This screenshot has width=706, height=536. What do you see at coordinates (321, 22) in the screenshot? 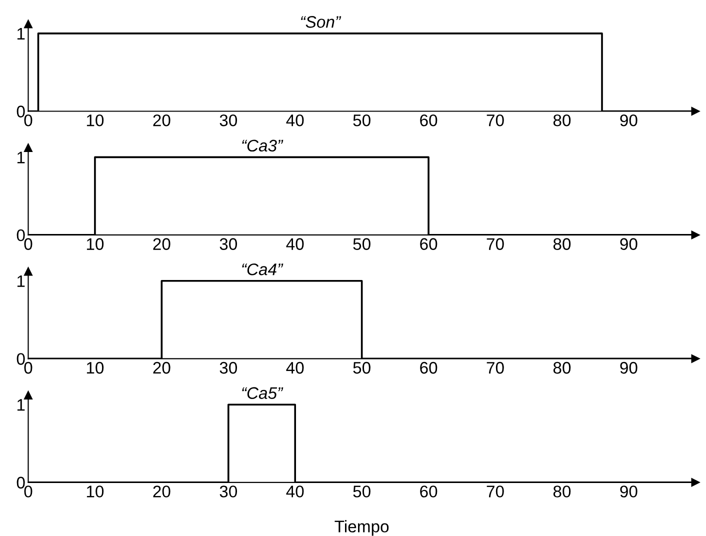
I see `chart-title: “Son”` at bounding box center [321, 22].